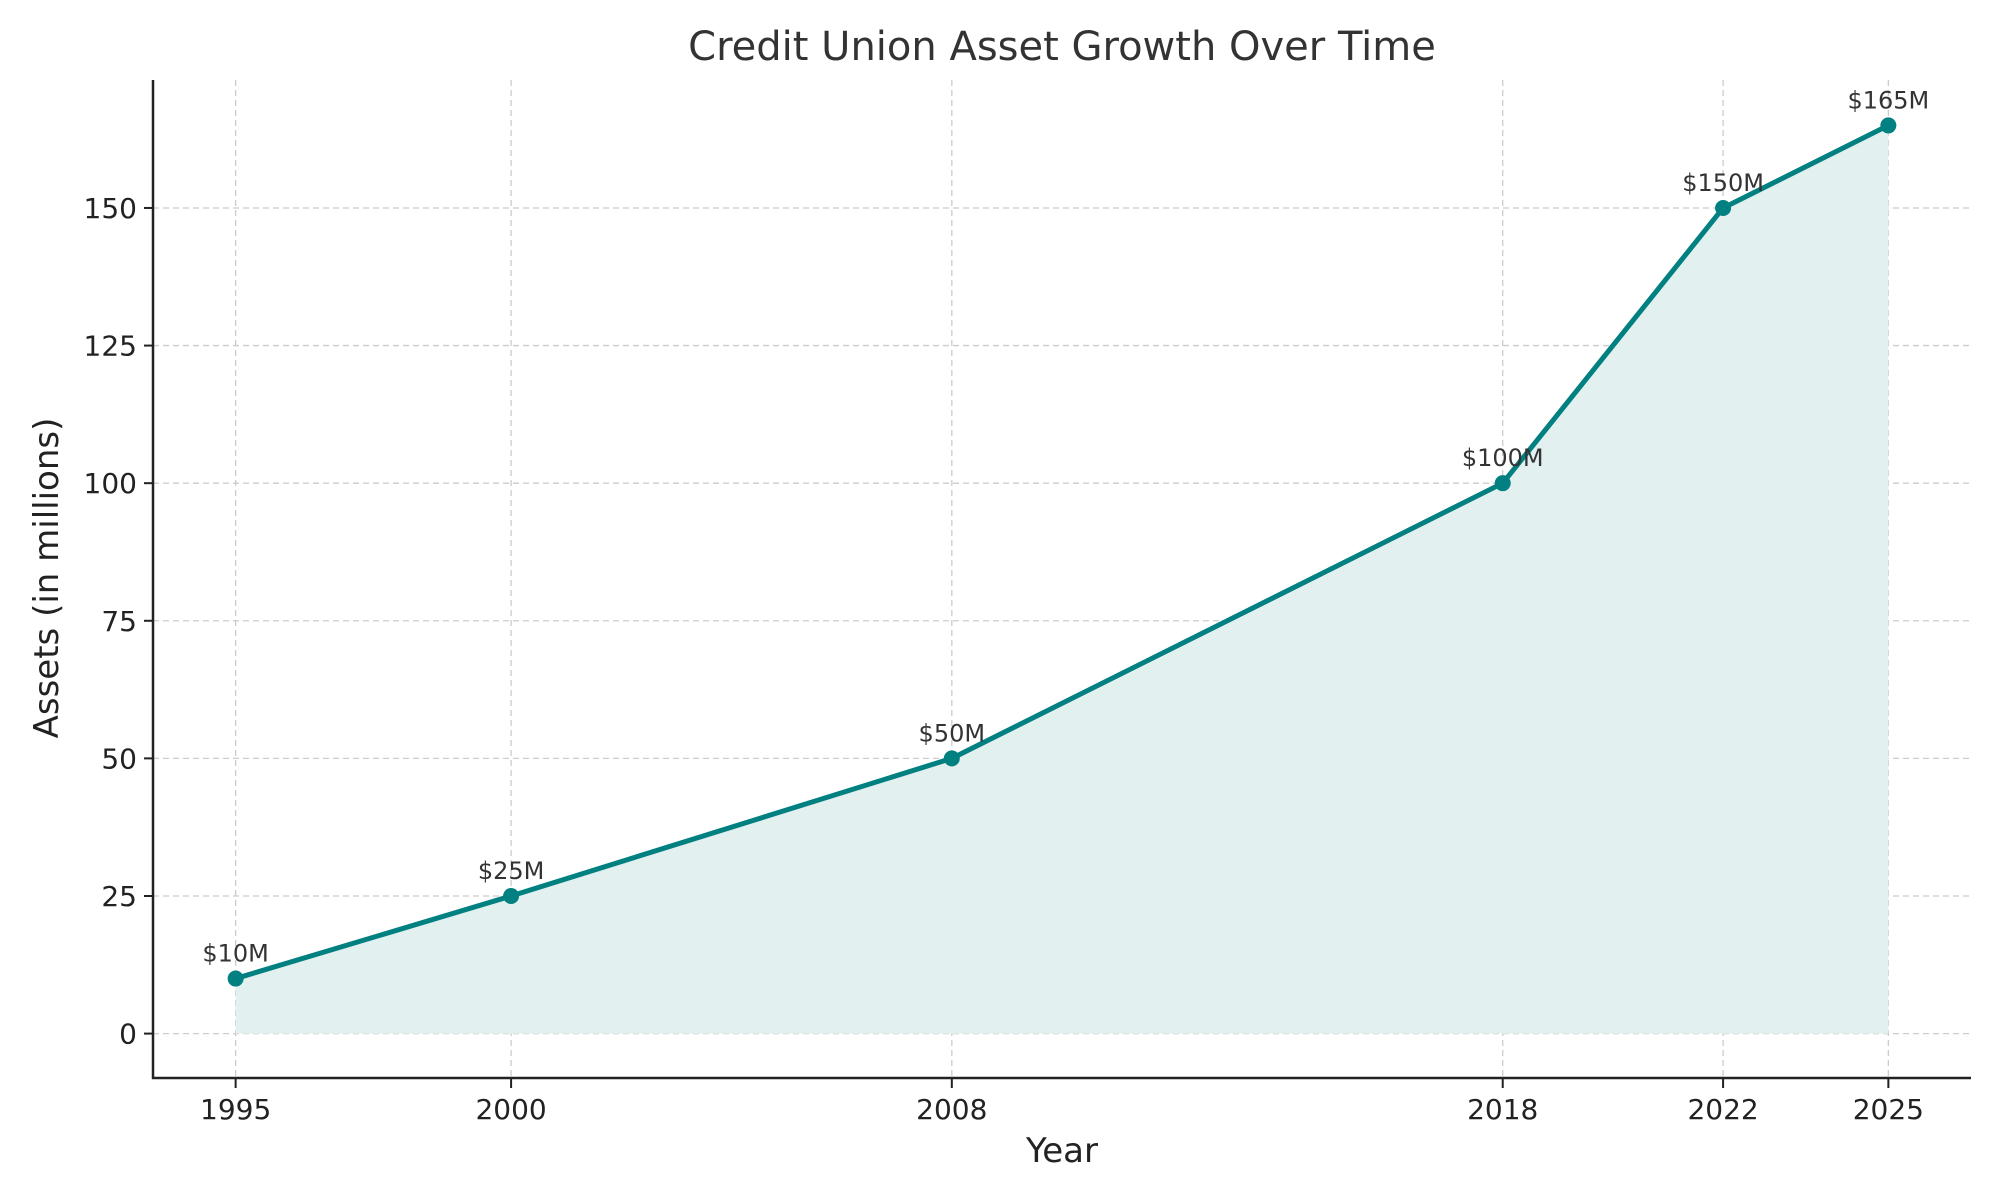 This screenshot has width=2000, height=1204. I want to click on y-ticks: 0 25 50 75 100 125 150, so click(118, 621).